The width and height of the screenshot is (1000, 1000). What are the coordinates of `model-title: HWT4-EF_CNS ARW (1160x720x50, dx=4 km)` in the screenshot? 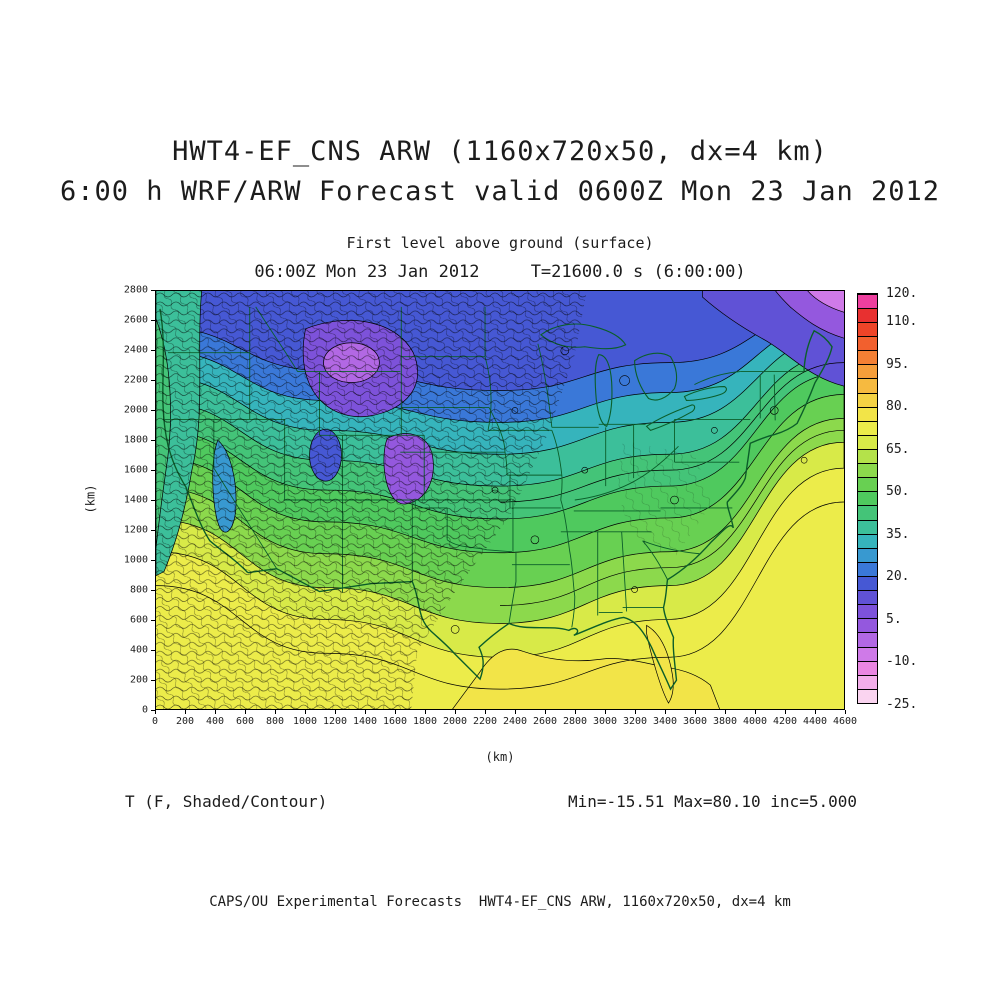 It's located at (500, 151).